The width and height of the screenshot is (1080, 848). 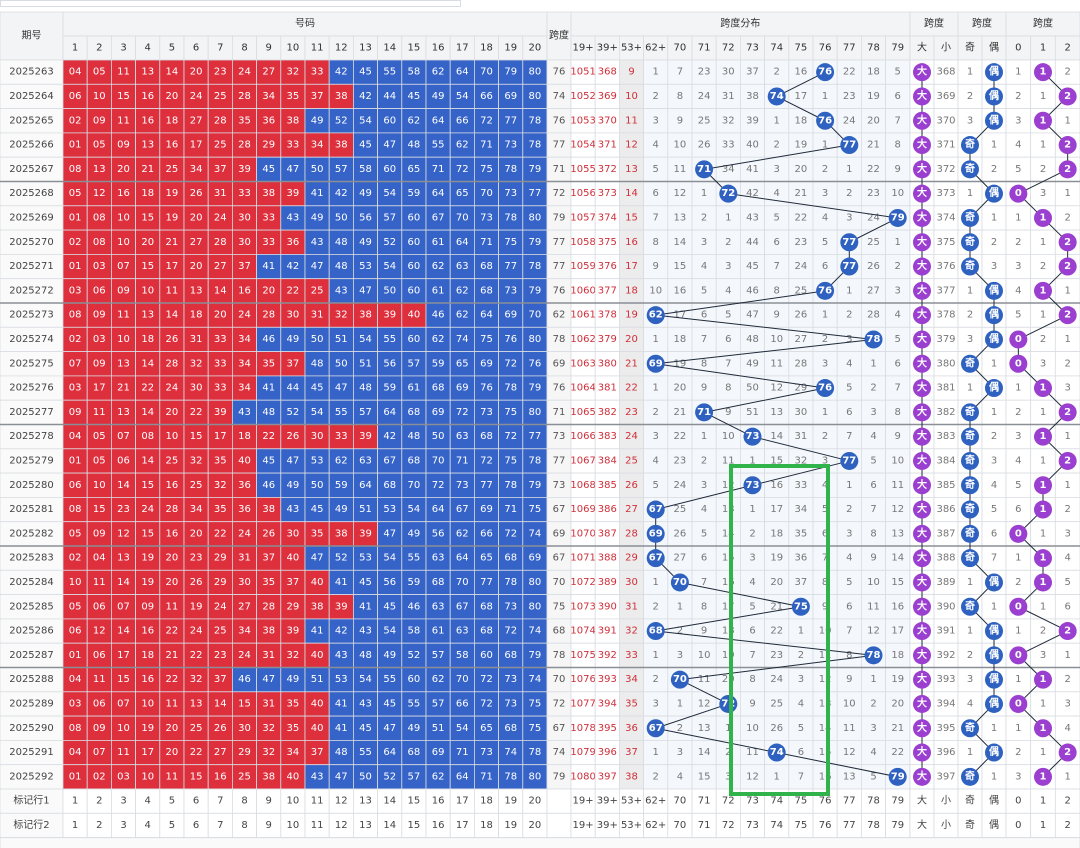 I want to click on red-number: 28, so click(x=268, y=315).